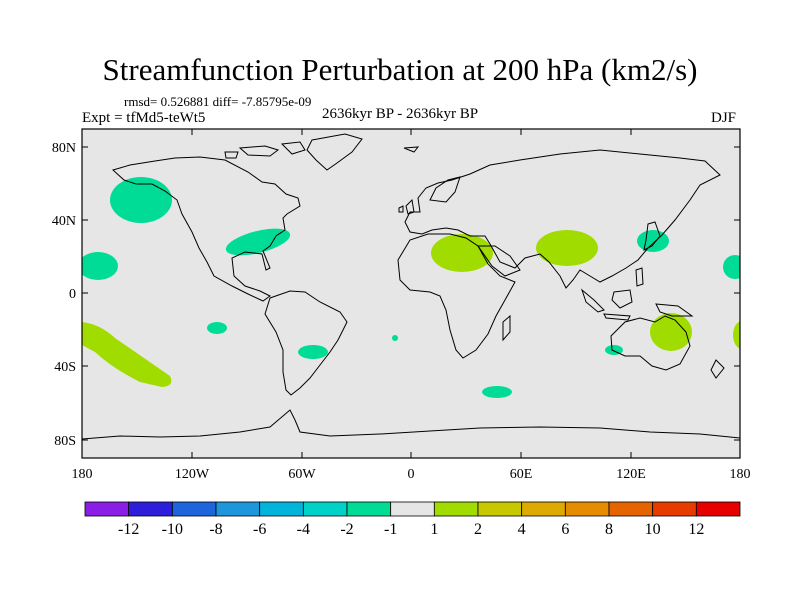 The image size is (800, 600). Describe the element at coordinates (609, 529) in the screenshot. I see `colorbar-label: 8` at that location.